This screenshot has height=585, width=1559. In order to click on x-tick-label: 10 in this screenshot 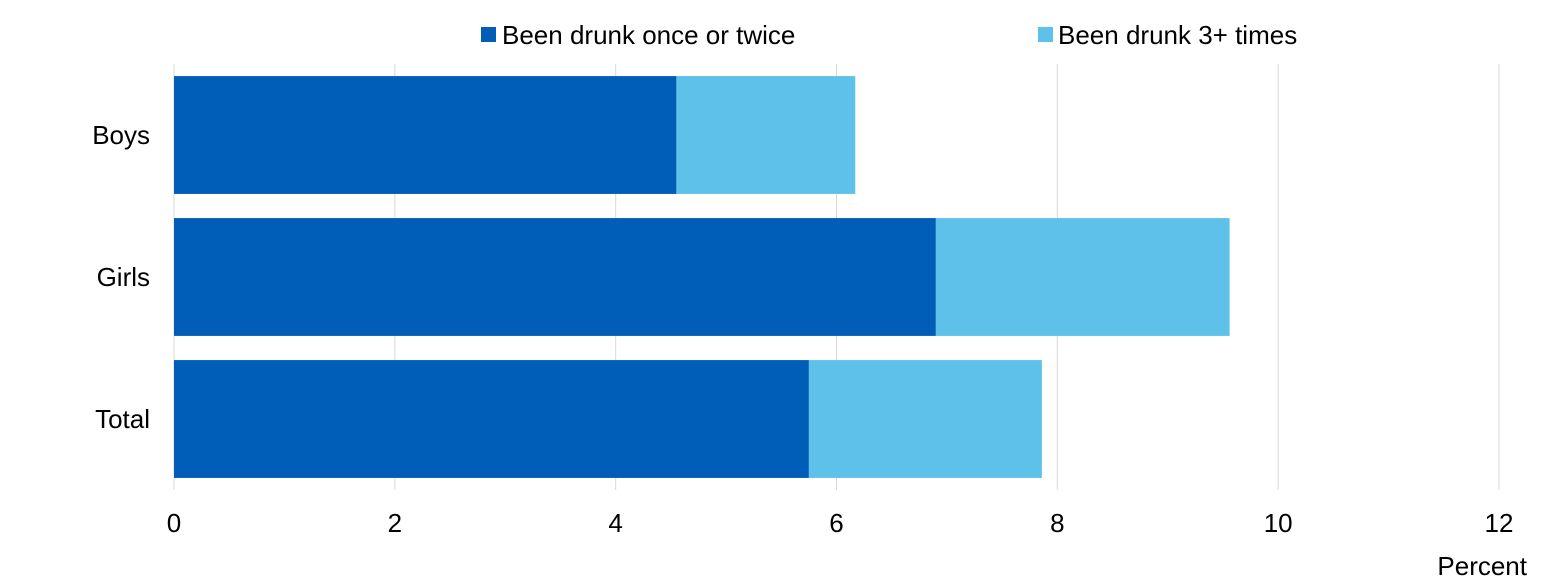, I will do `click(1278, 523)`.